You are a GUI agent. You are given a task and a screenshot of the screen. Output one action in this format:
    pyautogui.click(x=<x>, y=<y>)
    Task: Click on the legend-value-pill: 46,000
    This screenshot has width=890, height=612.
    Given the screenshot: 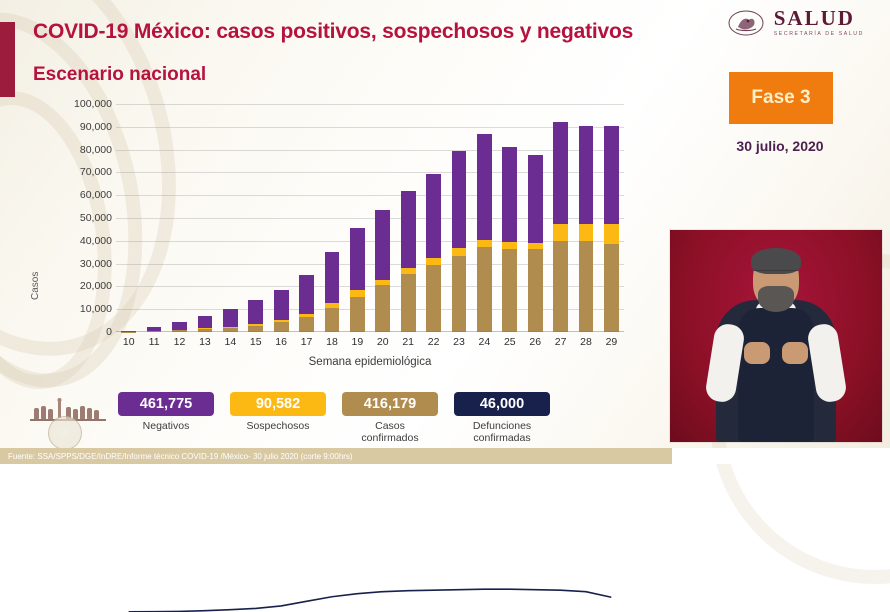 What is the action you would take?
    pyautogui.click(x=502, y=404)
    